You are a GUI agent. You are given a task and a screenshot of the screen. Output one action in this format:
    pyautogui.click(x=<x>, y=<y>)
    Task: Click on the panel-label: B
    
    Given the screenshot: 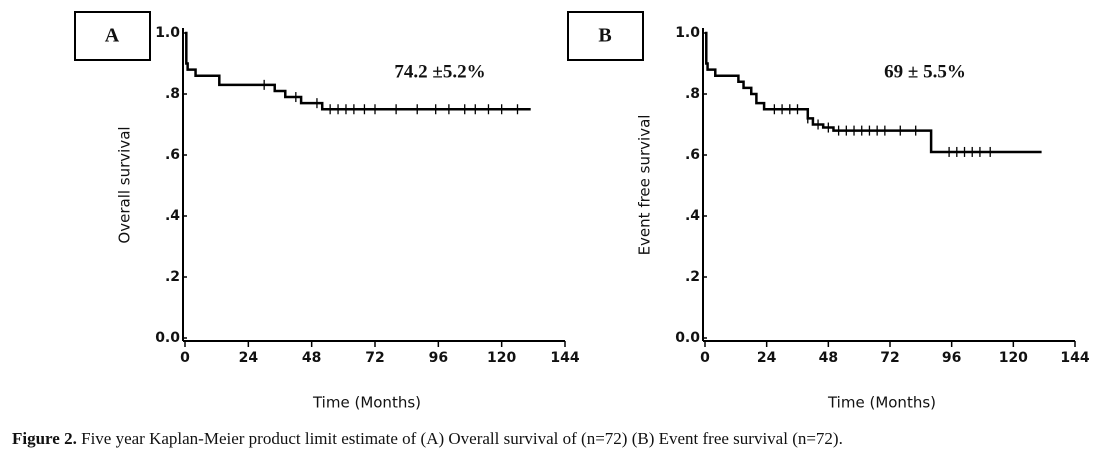 What is the action you would take?
    pyautogui.click(x=604, y=36)
    